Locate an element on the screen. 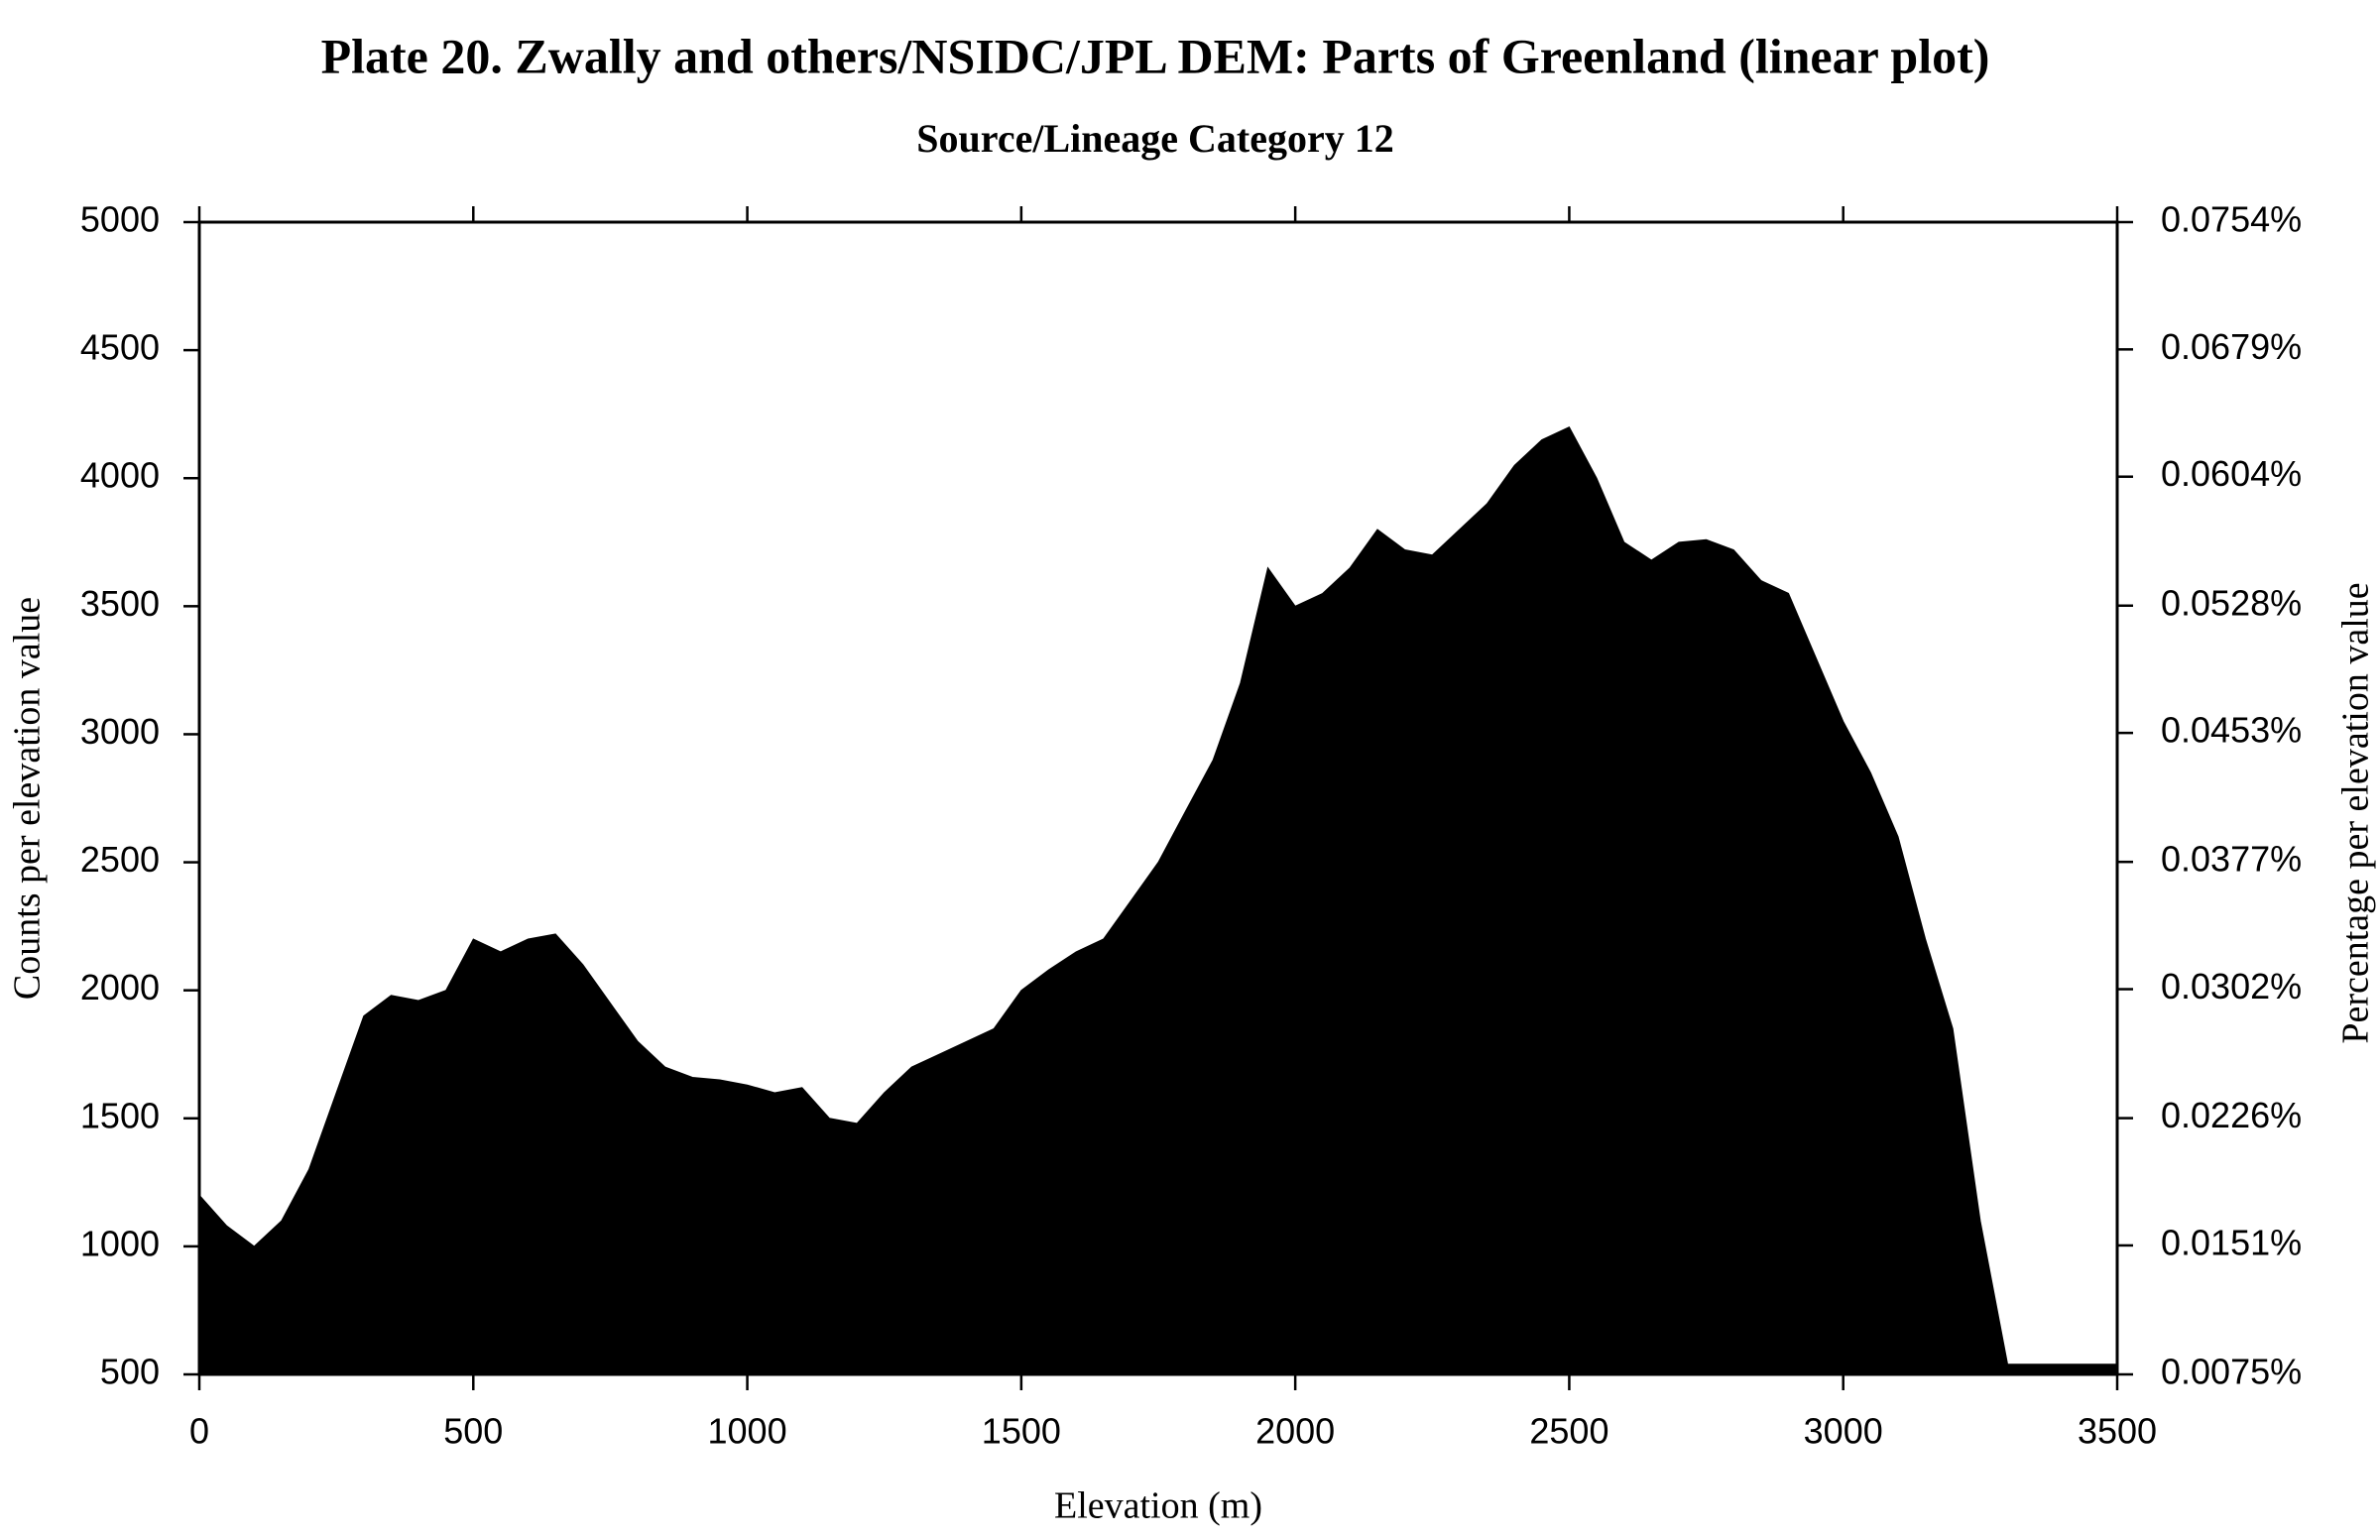  x-tick-label: 1000 is located at coordinates (747, 1431).